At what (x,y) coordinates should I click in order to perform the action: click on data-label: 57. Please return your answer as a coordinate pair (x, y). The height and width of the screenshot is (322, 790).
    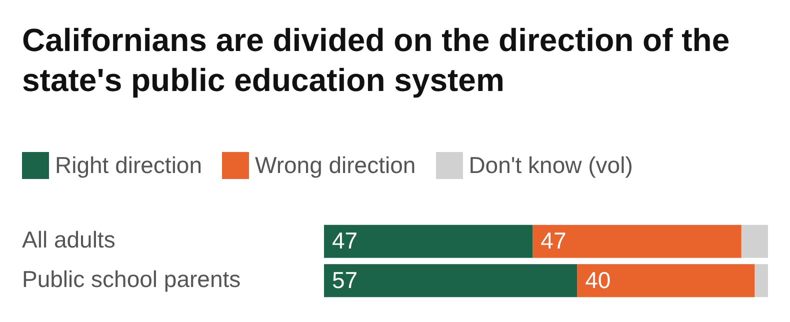
    Looking at the image, I should click on (345, 279).